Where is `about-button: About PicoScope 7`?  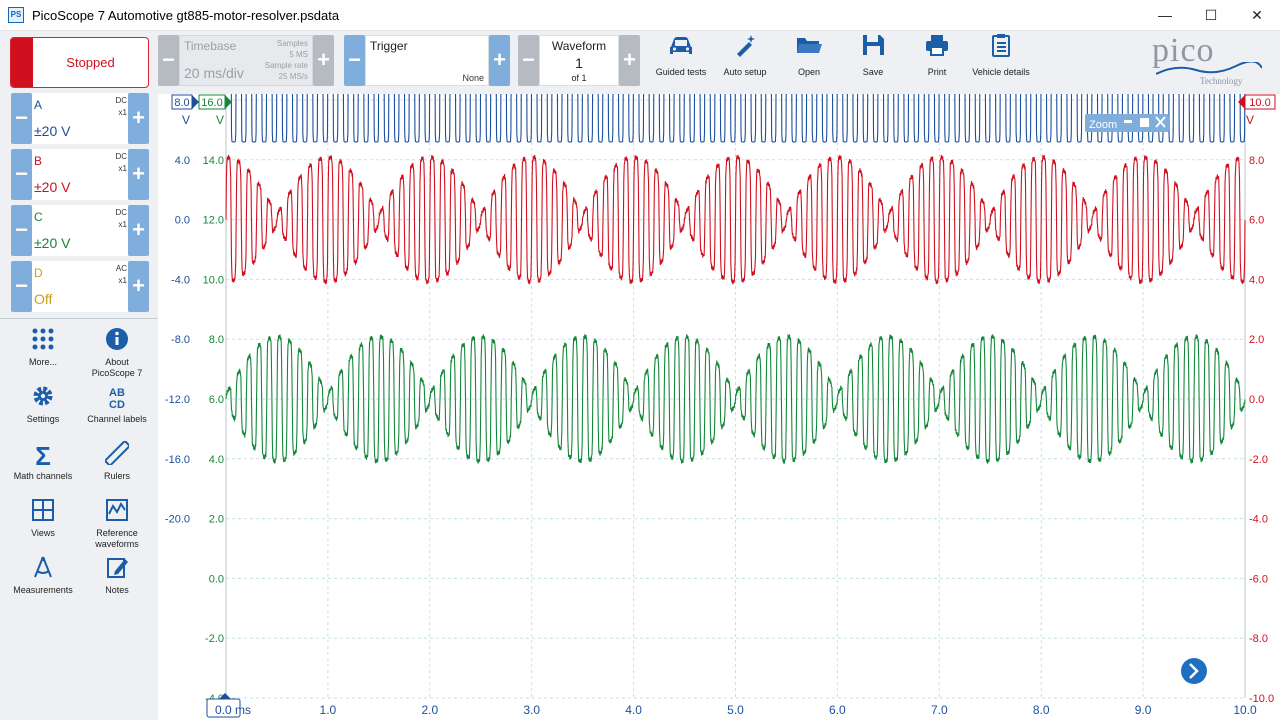 about-button: About PicoScope 7 is located at coordinates (117, 353).